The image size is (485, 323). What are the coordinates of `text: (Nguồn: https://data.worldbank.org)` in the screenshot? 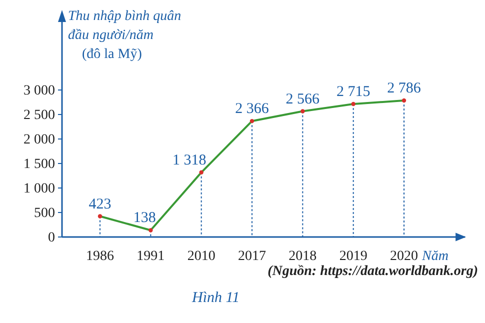 It's located at (373, 271).